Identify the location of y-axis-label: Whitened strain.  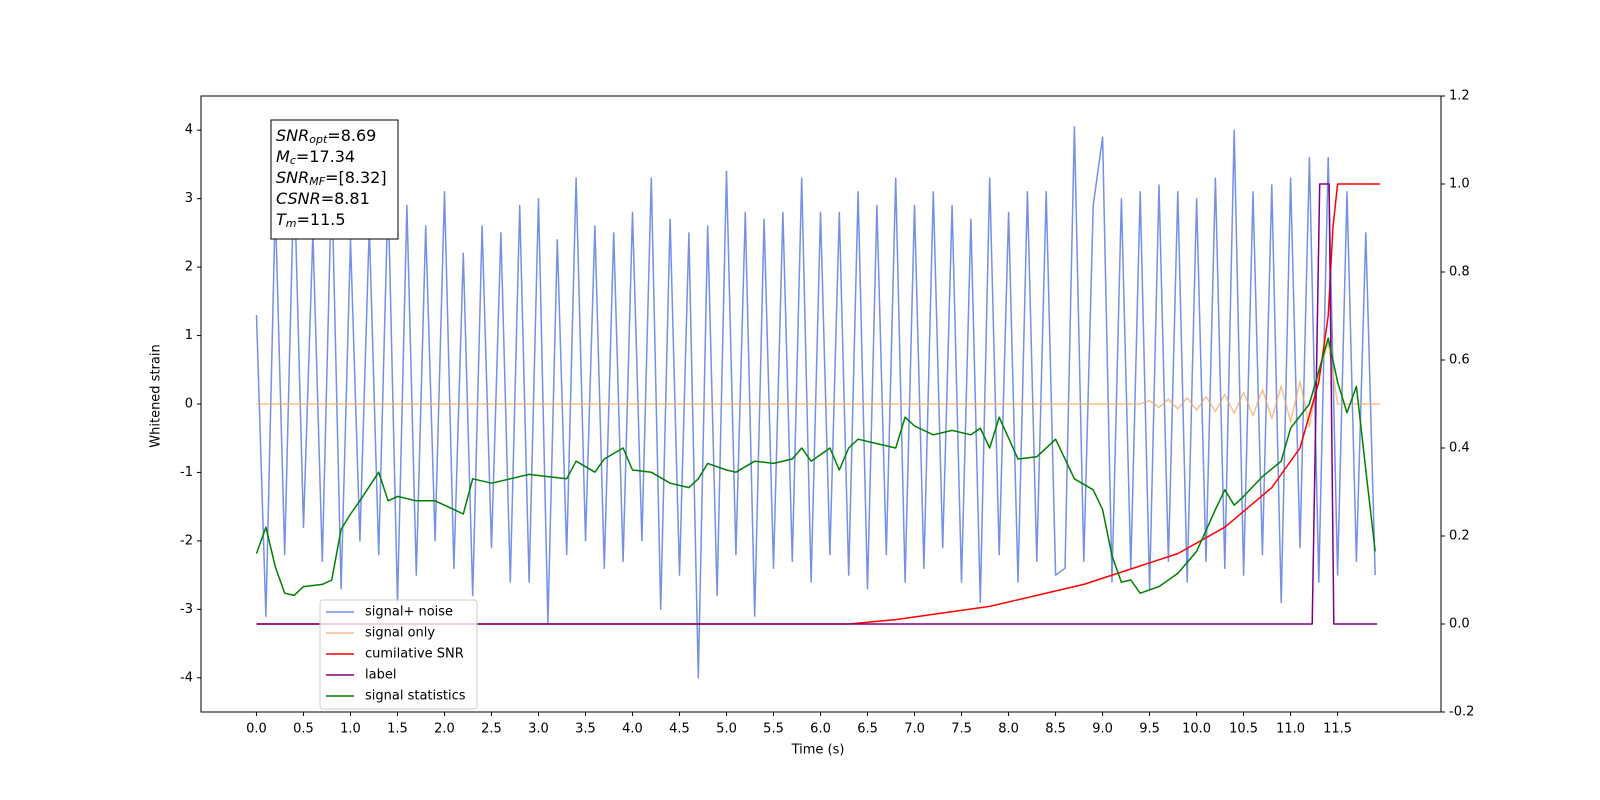
(156, 395).